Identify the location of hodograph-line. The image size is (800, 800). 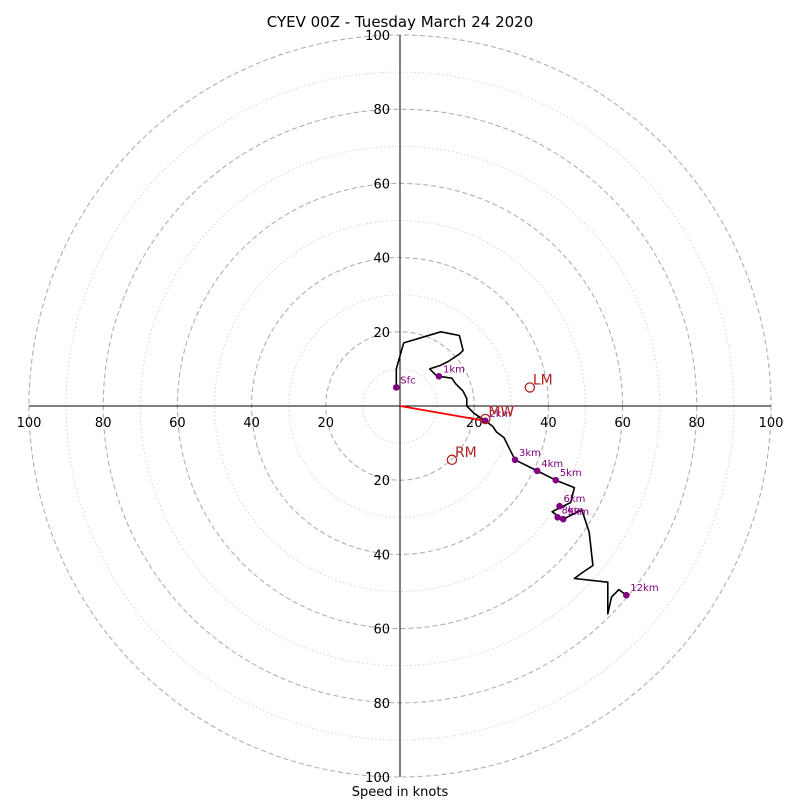
(511, 472).